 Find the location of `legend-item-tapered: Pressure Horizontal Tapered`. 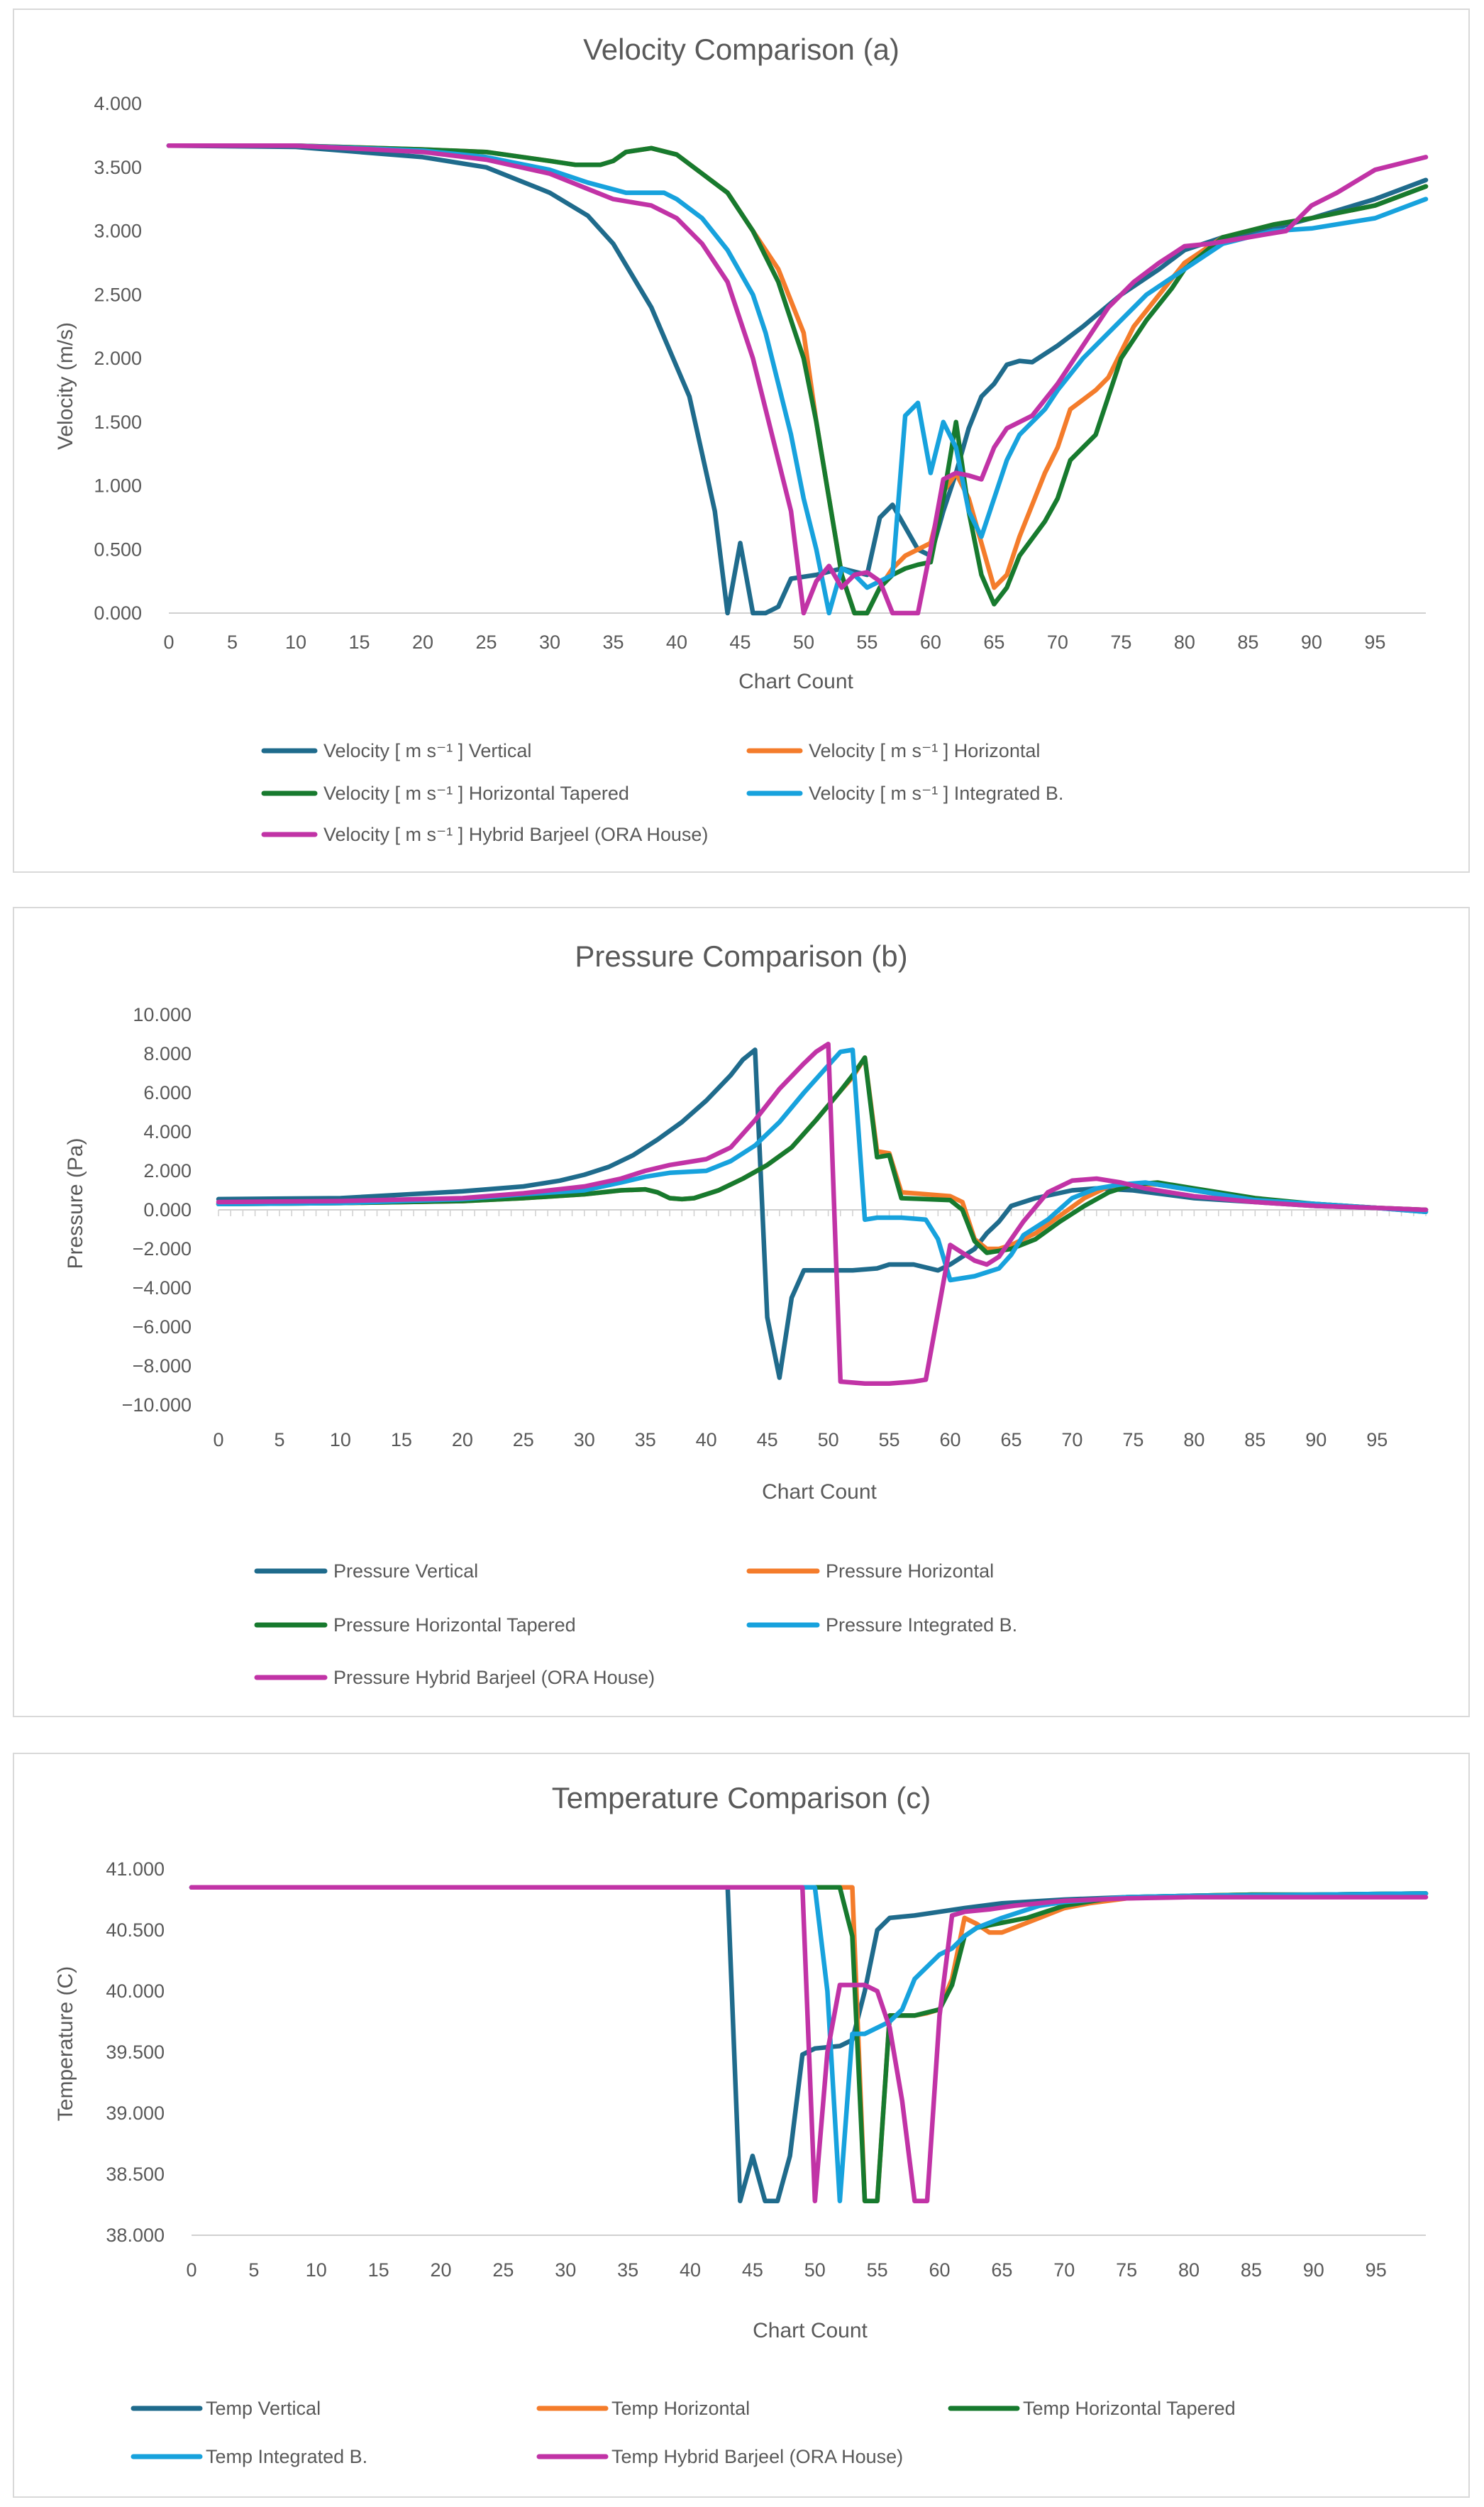

legend-item-tapered: Pressure Horizontal Tapered is located at coordinates (415, 1625).